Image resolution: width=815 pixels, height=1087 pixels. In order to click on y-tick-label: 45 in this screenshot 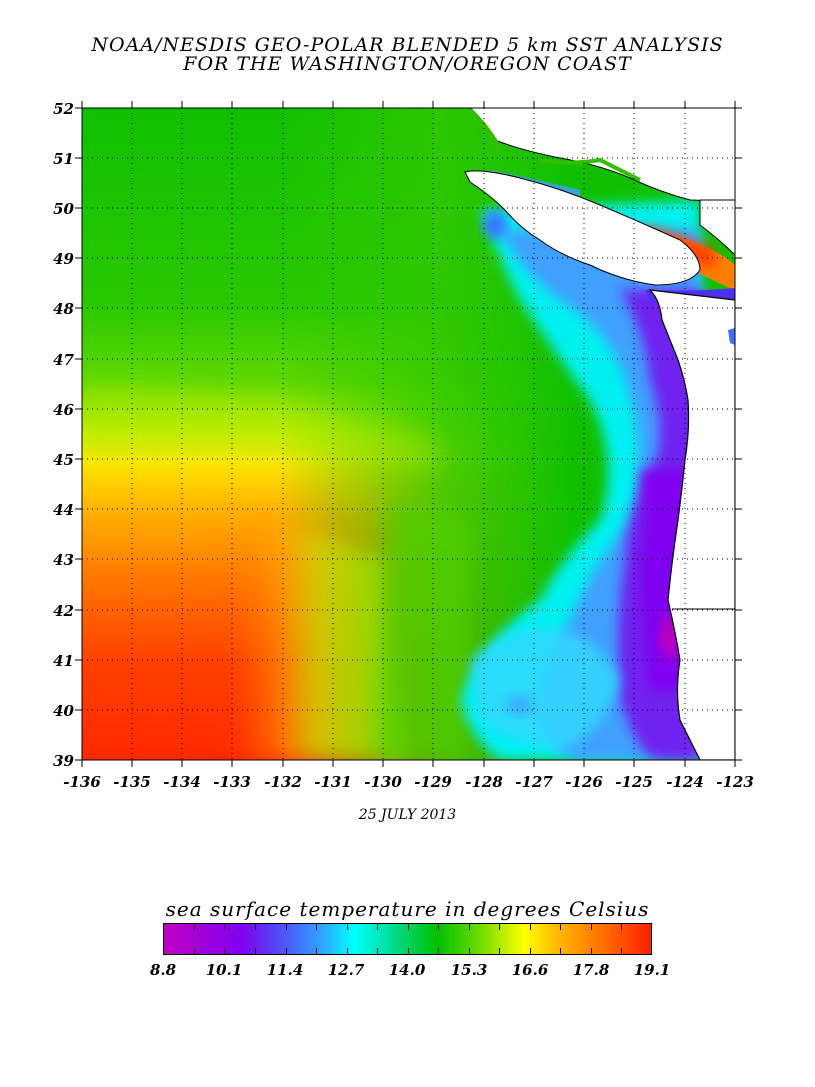, I will do `click(63, 460)`.